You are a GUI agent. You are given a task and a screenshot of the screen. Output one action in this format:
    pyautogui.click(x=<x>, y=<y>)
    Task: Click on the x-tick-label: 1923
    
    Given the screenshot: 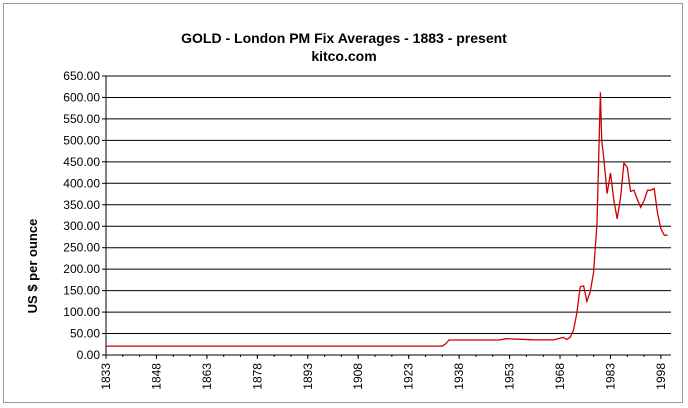 What is the action you would take?
    pyautogui.click(x=409, y=376)
    